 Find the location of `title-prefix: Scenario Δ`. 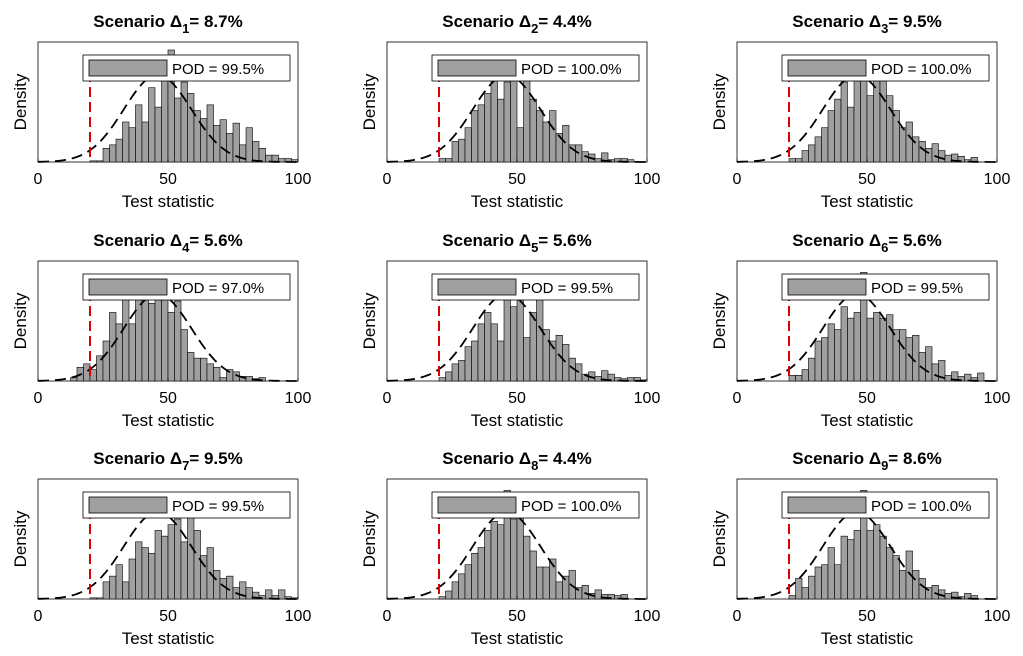

title-prefix: Scenario Δ is located at coordinates (137, 240).